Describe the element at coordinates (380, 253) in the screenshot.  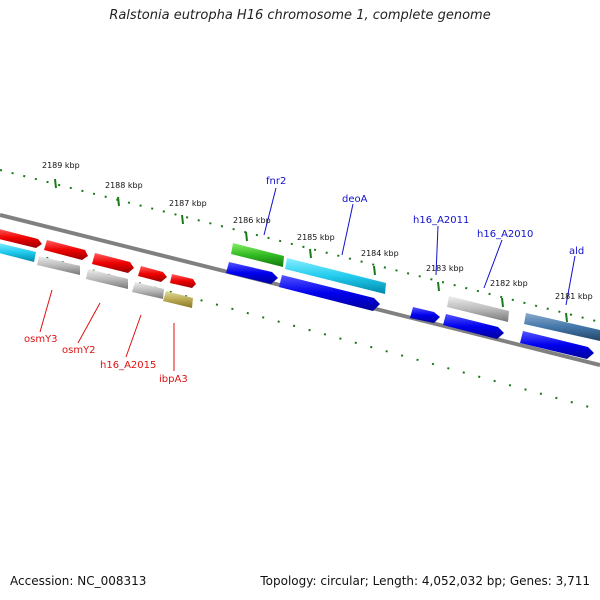
I see `scale-tick-label: 2184 kbp` at that location.